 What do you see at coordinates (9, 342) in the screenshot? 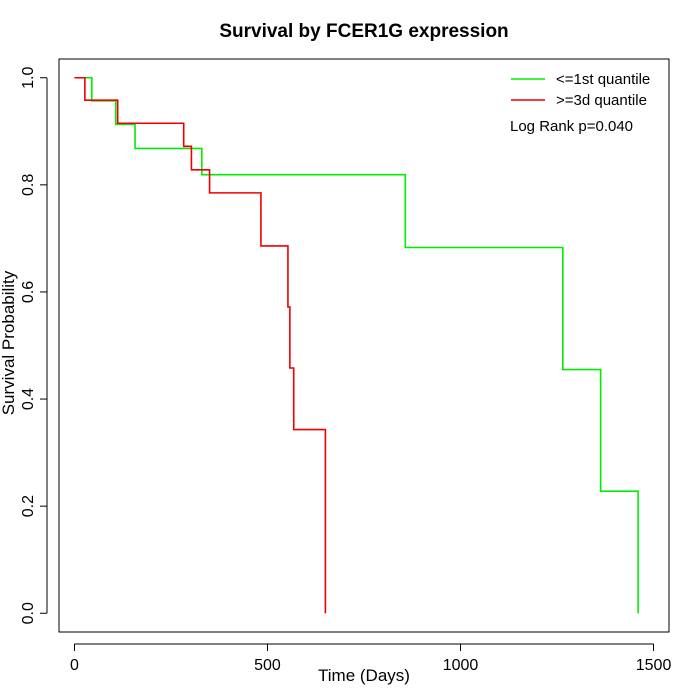
I see `y-axis-label: Survival Probability` at bounding box center [9, 342].